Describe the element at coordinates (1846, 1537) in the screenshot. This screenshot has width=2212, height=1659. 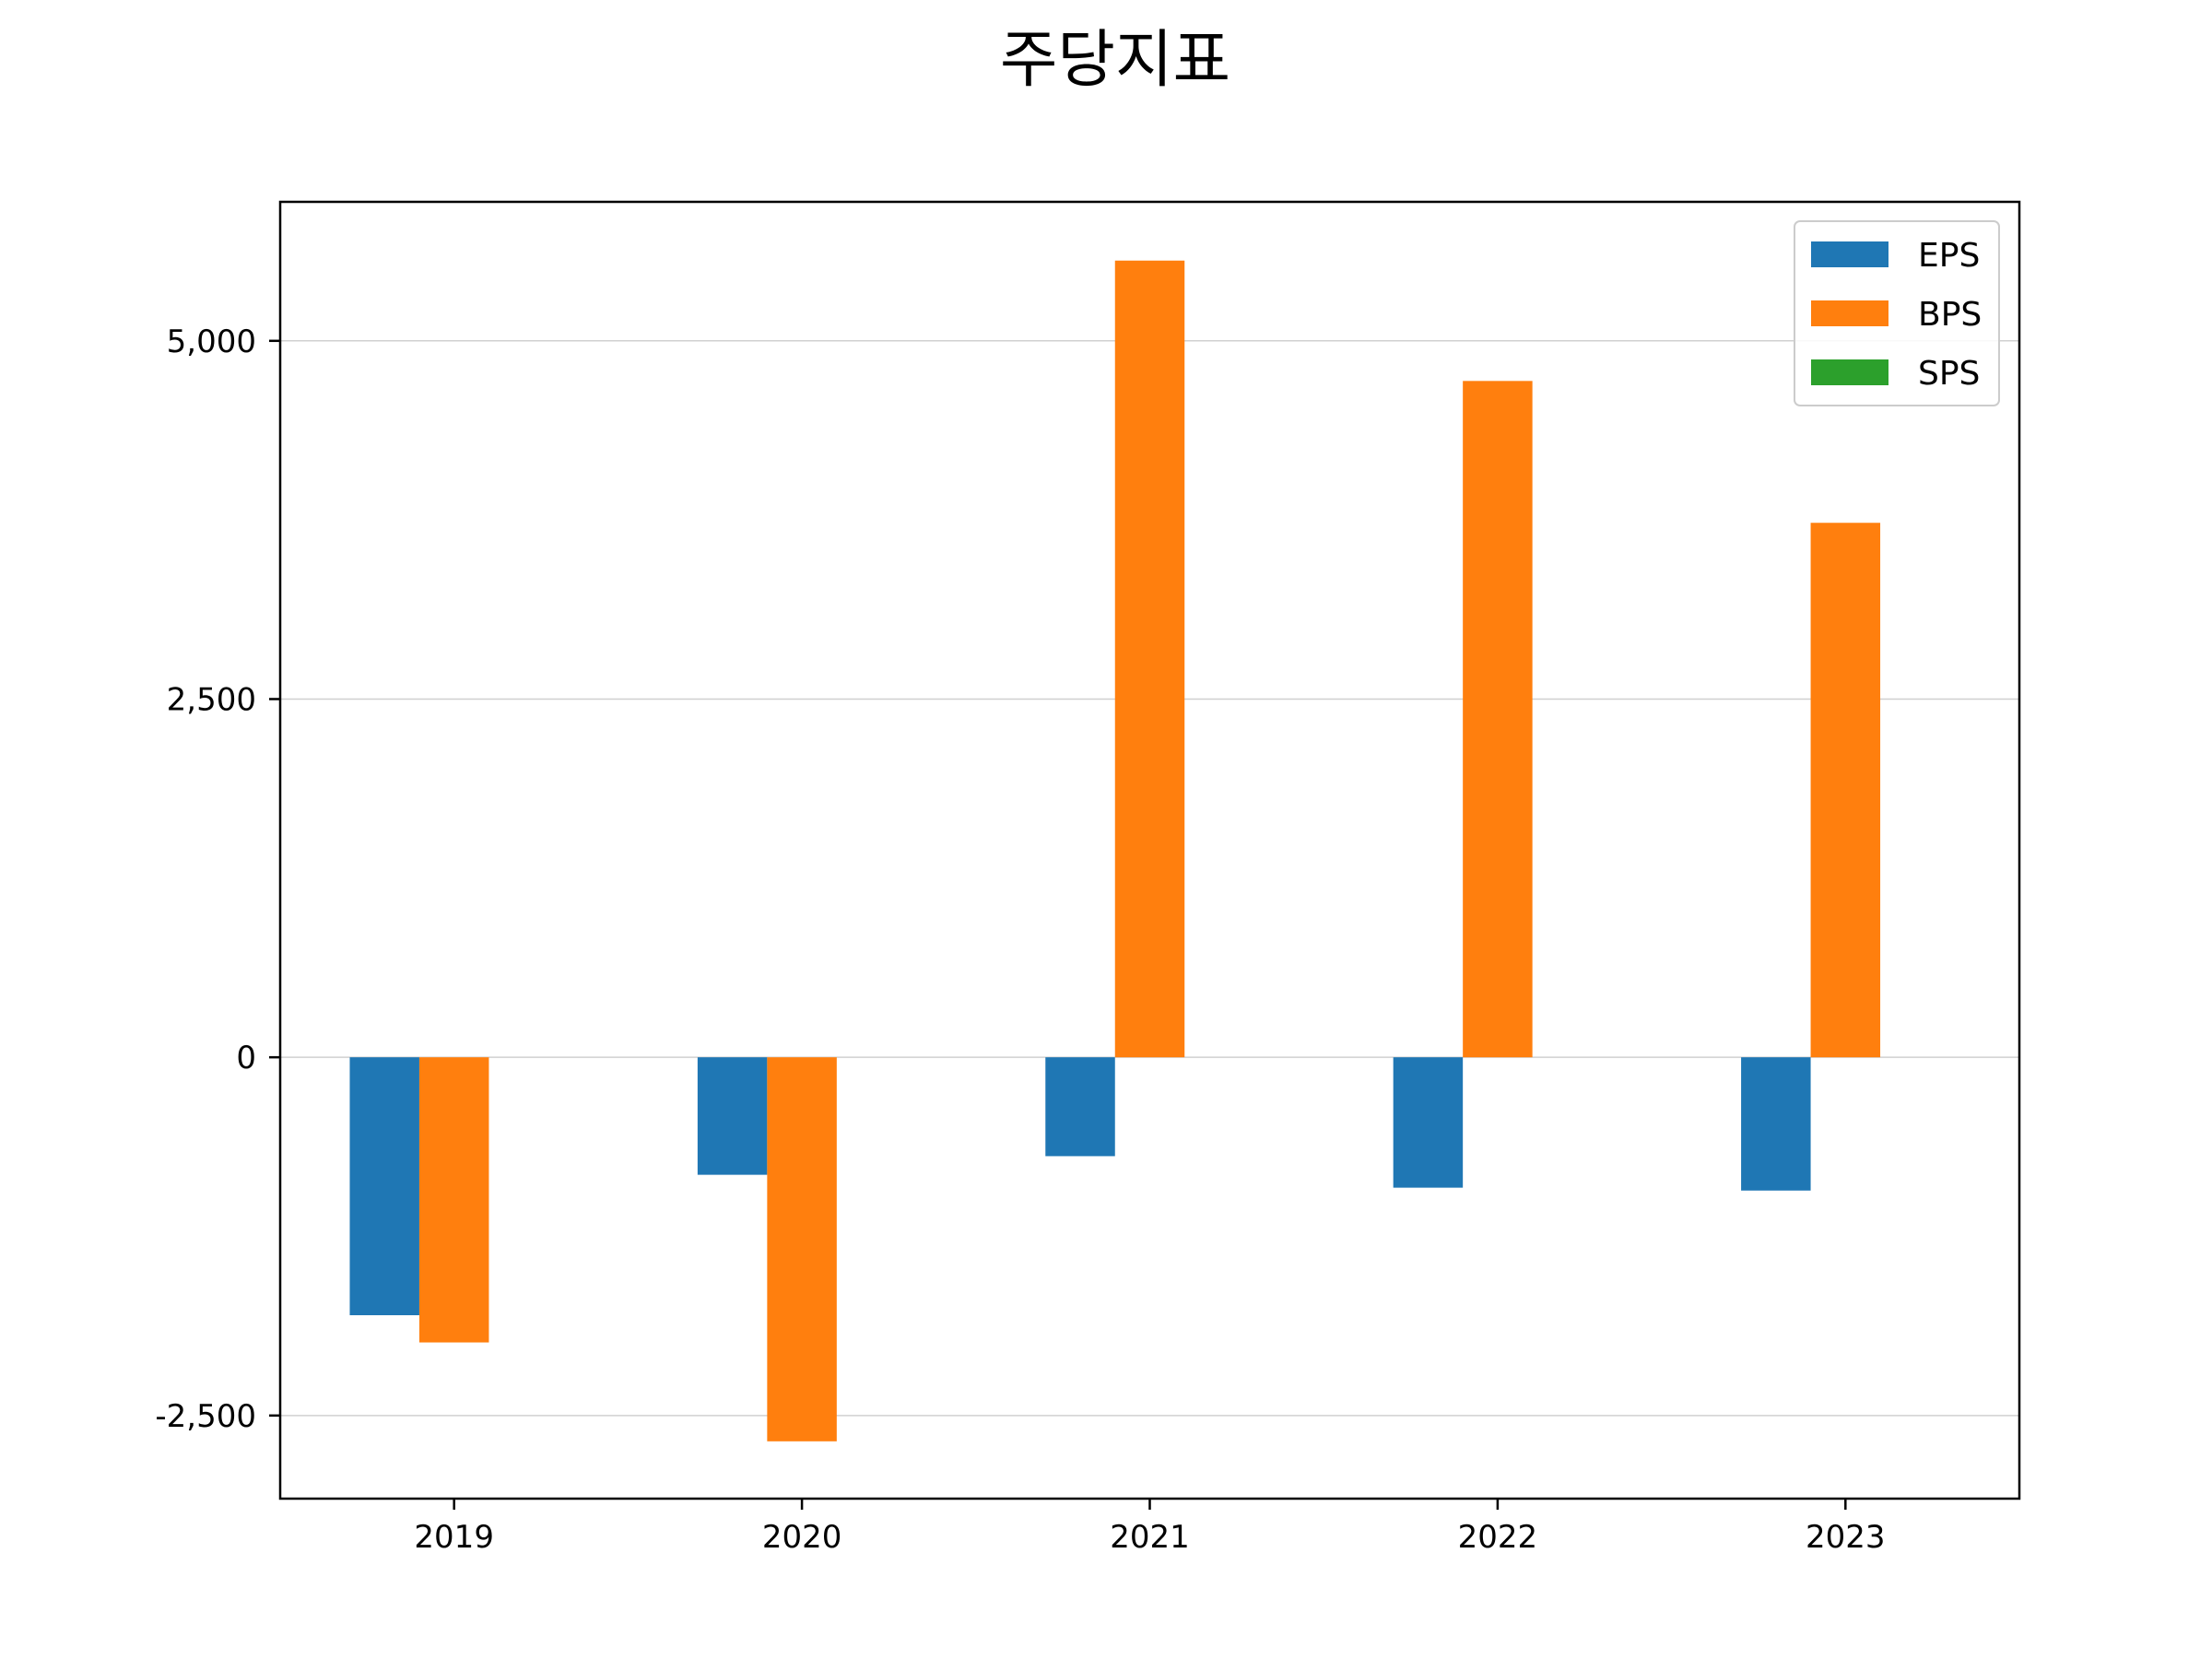
I see `x-tick-label: 2023` at that location.